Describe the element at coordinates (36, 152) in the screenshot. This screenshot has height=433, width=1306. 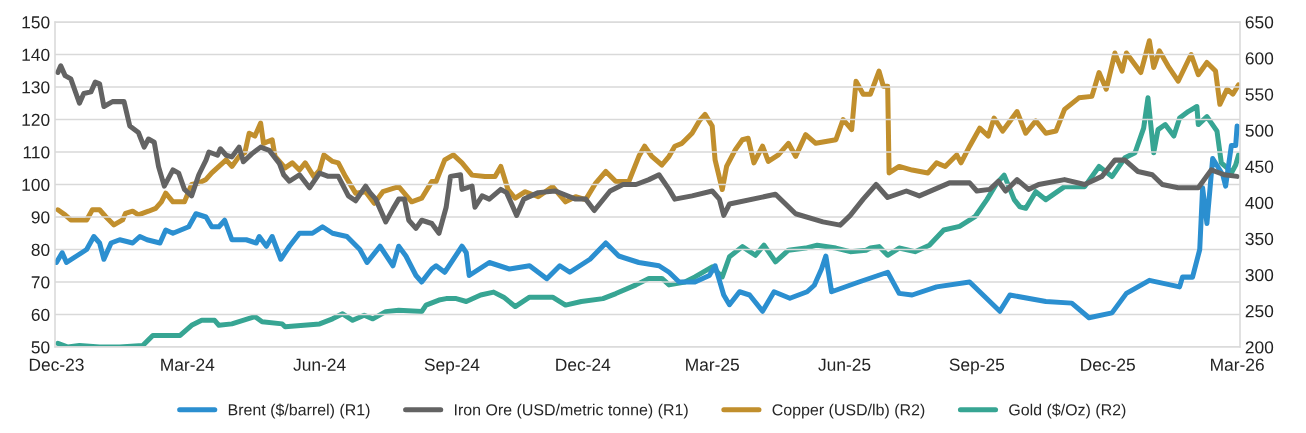
I see `y-tick-label: 110` at that location.